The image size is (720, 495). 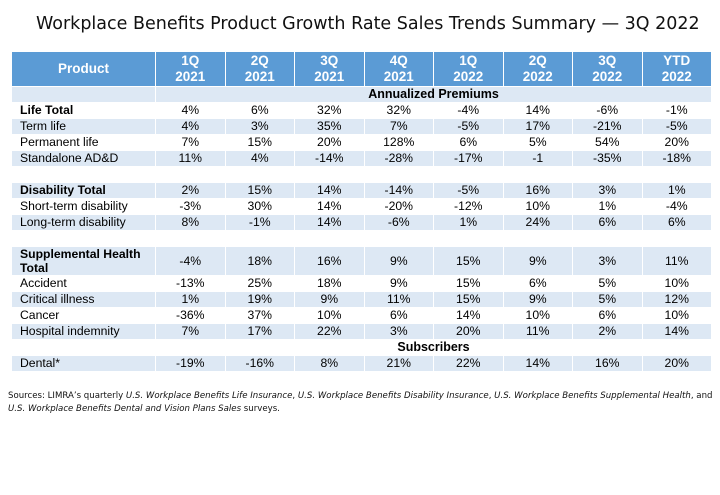 What do you see at coordinates (433, 347) in the screenshot?
I see `section-title: Subscribers` at bounding box center [433, 347].